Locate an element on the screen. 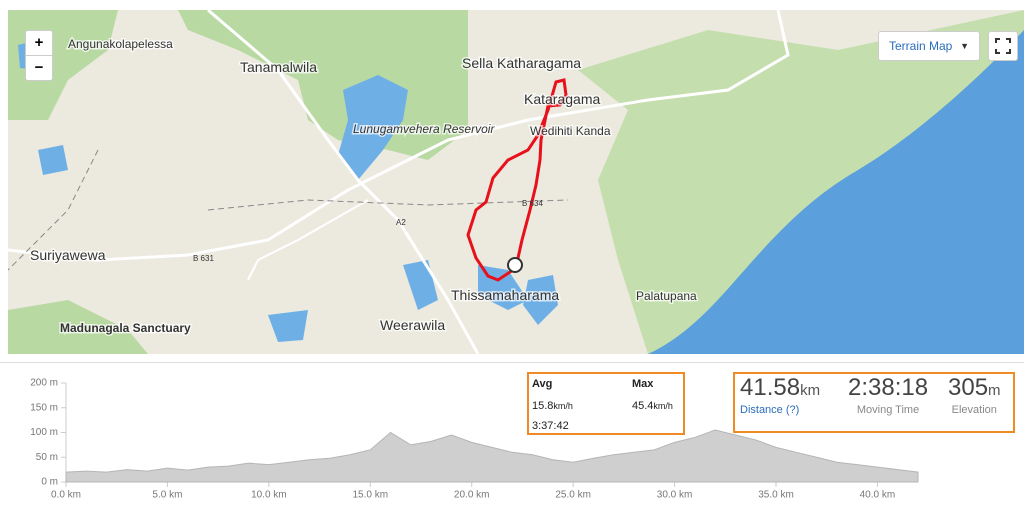 The width and height of the screenshot is (1024, 526). x-tick-label: 20.0 km is located at coordinates (472, 495).